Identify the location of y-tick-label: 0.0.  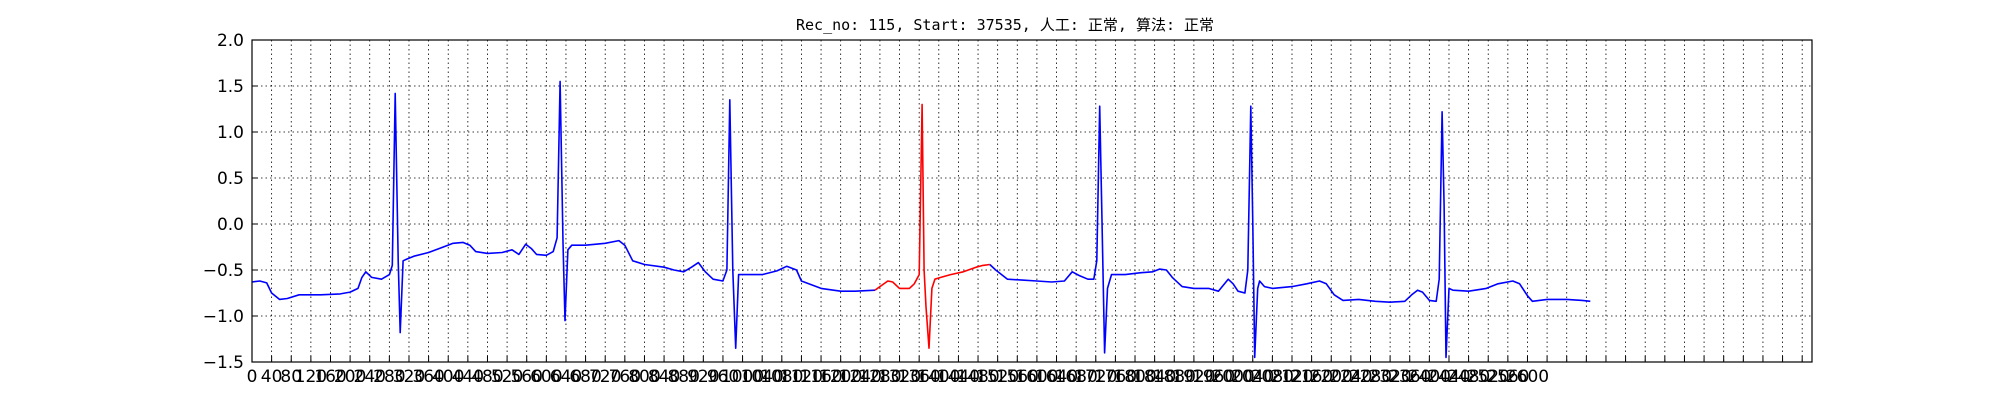
(230, 225).